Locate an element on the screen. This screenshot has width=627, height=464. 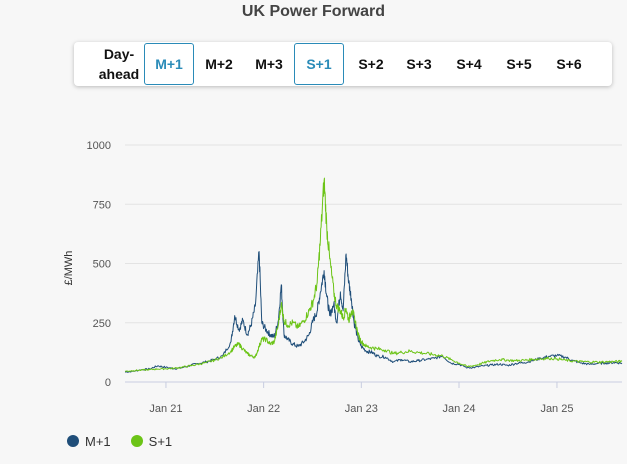
x-tick-label: Jan 22 is located at coordinates (263, 409).